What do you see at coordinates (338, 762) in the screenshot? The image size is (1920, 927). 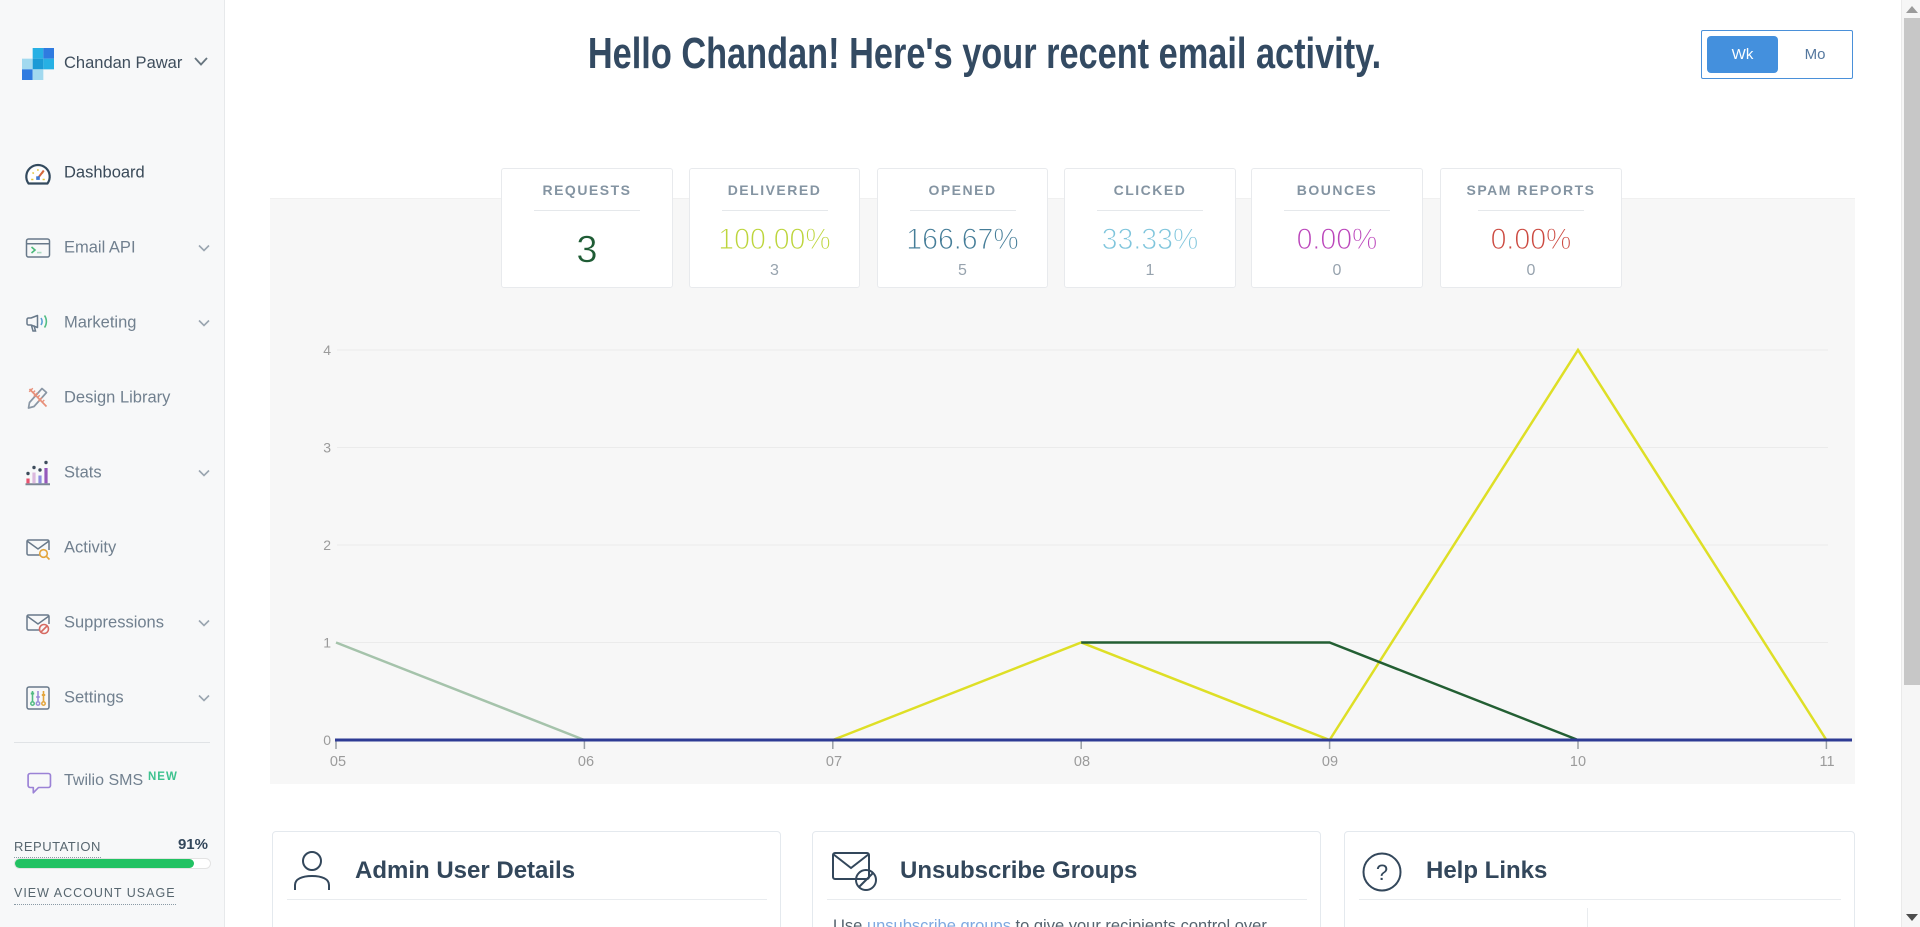 I see `svg-text: 05` at bounding box center [338, 762].